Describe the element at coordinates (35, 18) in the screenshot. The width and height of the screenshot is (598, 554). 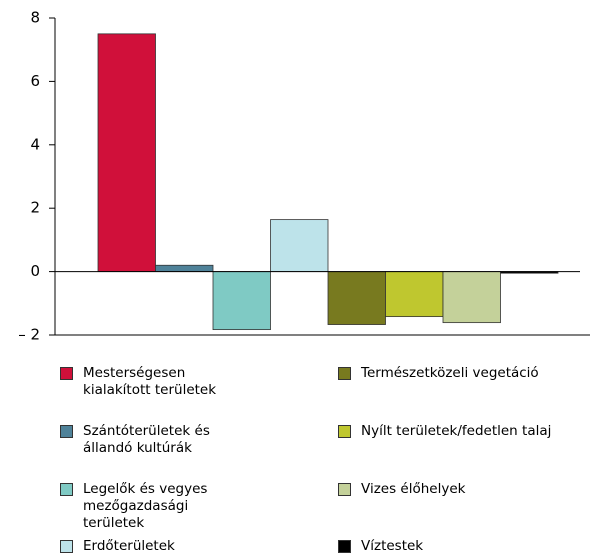
I see `y-tick-label: 8` at that location.